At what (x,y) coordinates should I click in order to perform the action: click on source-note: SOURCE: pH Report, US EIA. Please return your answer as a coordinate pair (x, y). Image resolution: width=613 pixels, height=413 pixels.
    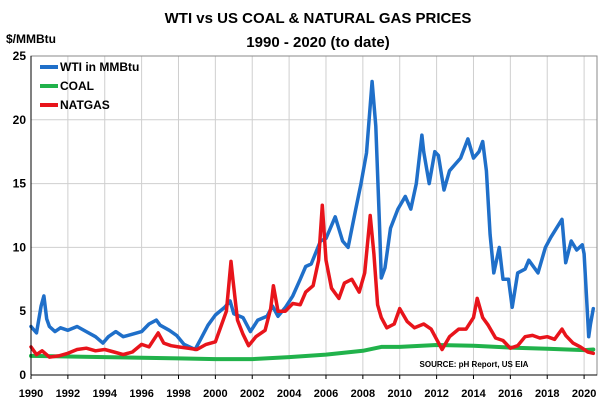
    Looking at the image, I should click on (474, 364).